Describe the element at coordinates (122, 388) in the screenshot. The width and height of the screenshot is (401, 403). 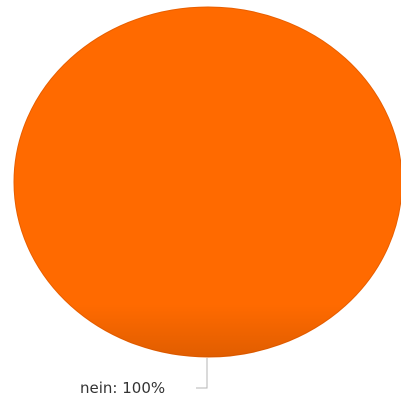
I see `slice-label-nein: nein: 100%` at that location.